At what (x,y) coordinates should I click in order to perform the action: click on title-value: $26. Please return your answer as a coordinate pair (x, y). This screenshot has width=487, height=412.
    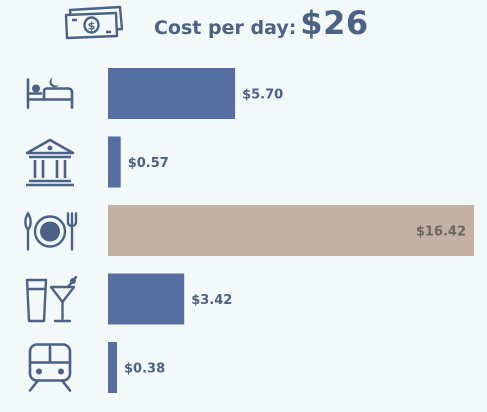
    Looking at the image, I should click on (334, 23).